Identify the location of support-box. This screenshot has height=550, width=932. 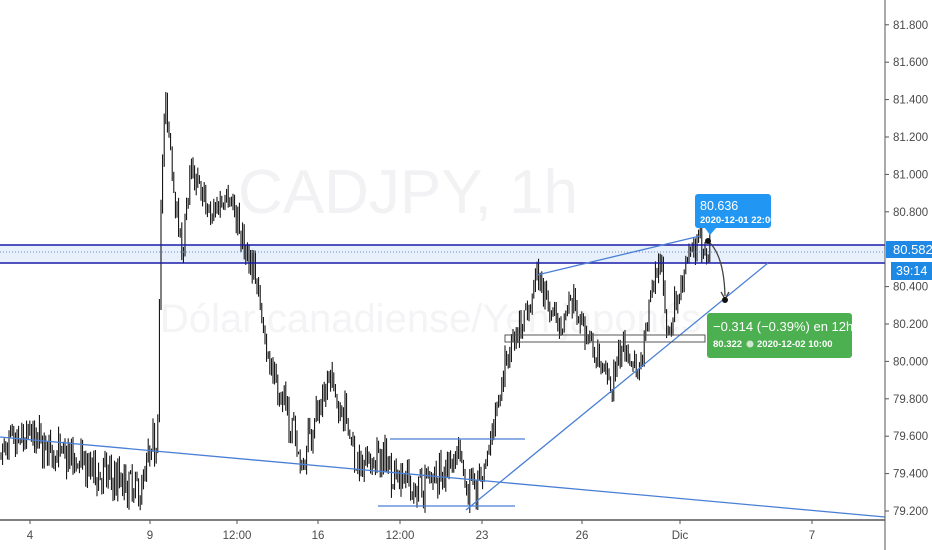
(605, 338).